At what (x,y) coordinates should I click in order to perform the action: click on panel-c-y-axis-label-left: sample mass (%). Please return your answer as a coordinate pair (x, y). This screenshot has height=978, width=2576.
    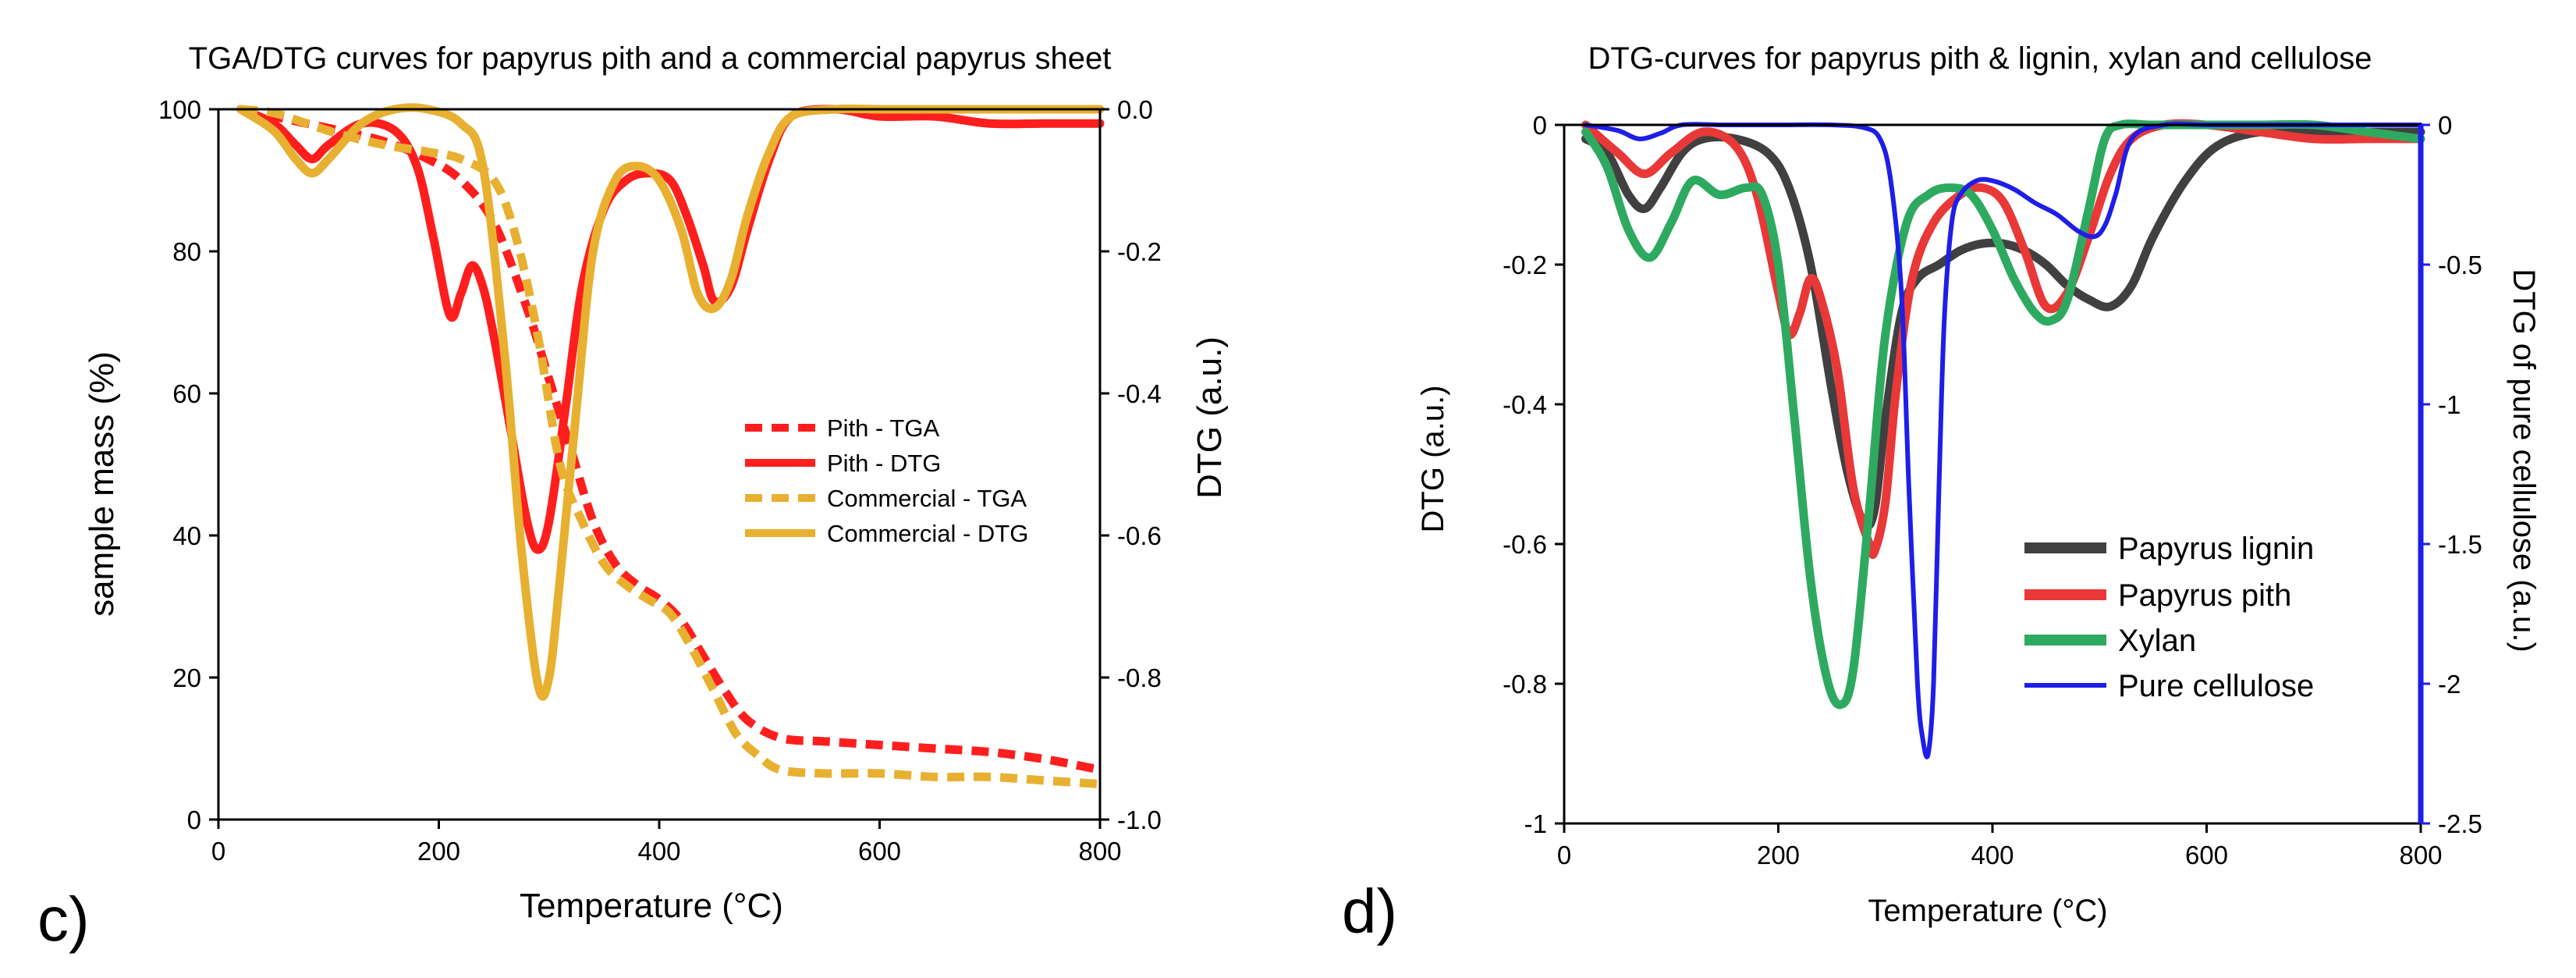
    Looking at the image, I should click on (102, 484).